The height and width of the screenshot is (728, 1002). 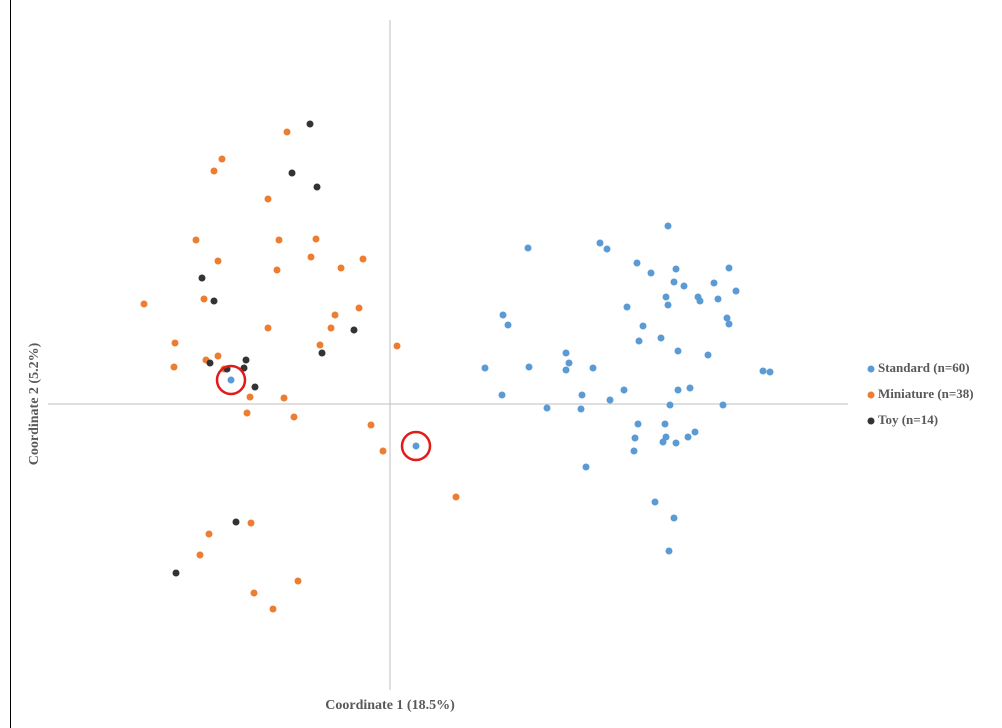 I want to click on legend-label: Standard (n=60), so click(x=924, y=367).